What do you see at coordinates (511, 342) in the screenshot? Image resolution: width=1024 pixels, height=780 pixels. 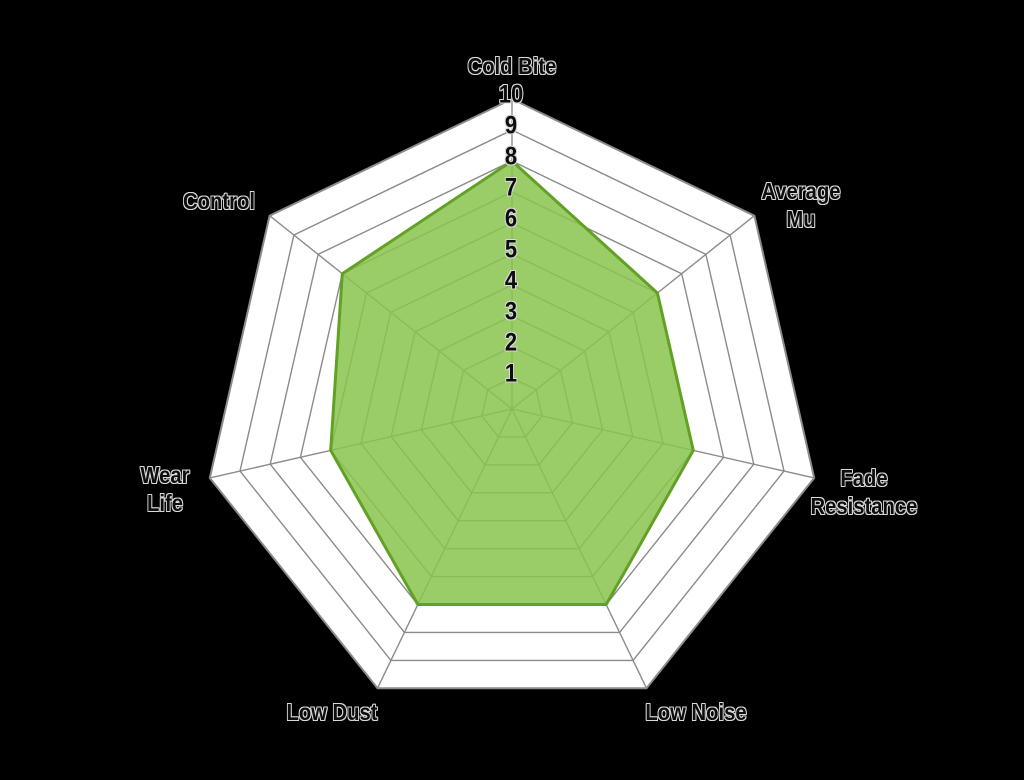 I see `tick-label-2: 2` at bounding box center [511, 342].